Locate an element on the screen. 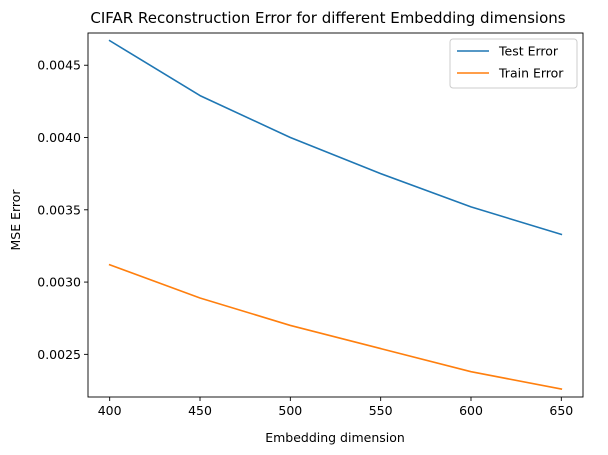  x-tick-label: 500 is located at coordinates (290, 410).